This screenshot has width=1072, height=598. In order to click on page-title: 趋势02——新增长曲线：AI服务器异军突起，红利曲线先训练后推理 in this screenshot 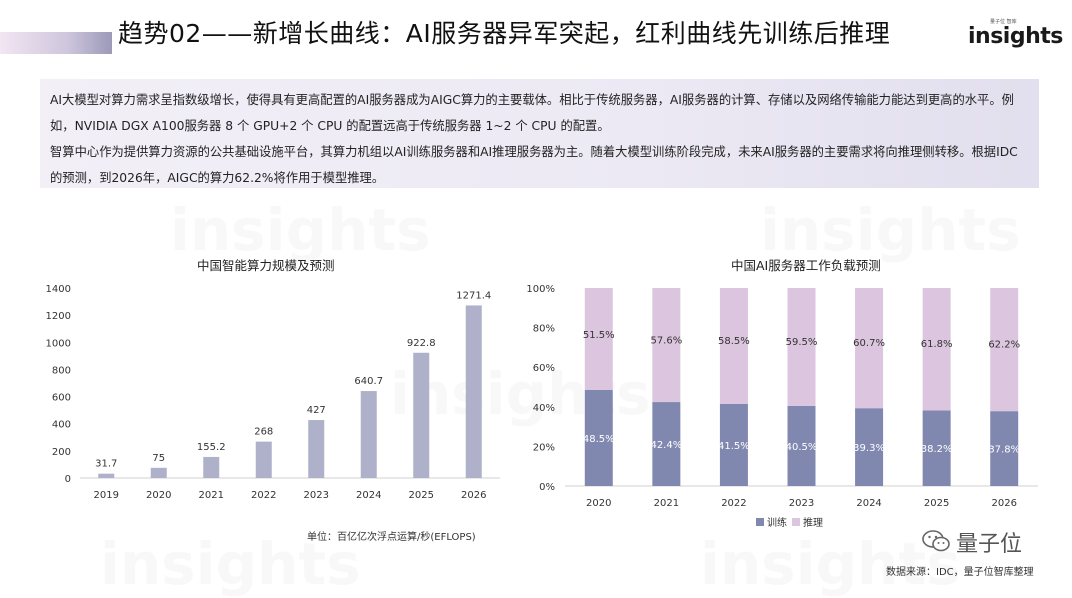, I will do `click(504, 33)`.